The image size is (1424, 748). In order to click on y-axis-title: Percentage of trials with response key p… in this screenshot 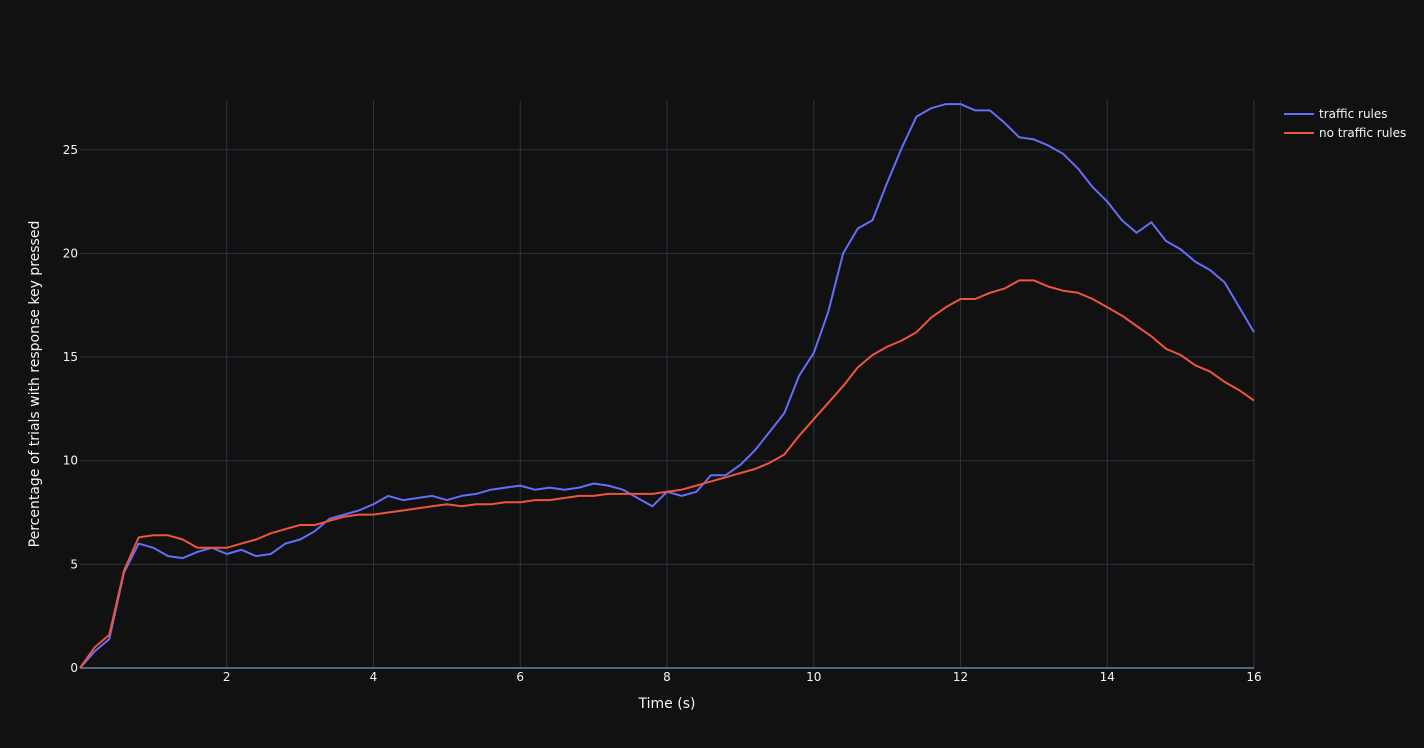, I will do `click(35, 384)`.